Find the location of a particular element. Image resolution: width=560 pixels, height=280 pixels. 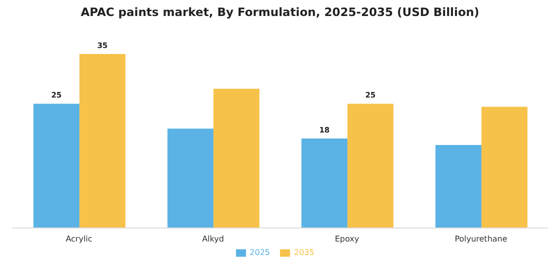

chart-title: APAC paints market, By Formulation, 2025-2035 (USD Billion) is located at coordinates (280, 12).